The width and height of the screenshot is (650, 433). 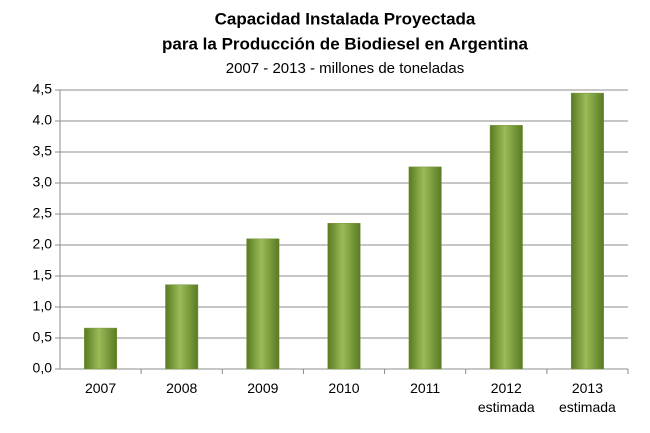 What do you see at coordinates (43, 89) in the screenshot?
I see `y-tick-label: 4,5` at bounding box center [43, 89].